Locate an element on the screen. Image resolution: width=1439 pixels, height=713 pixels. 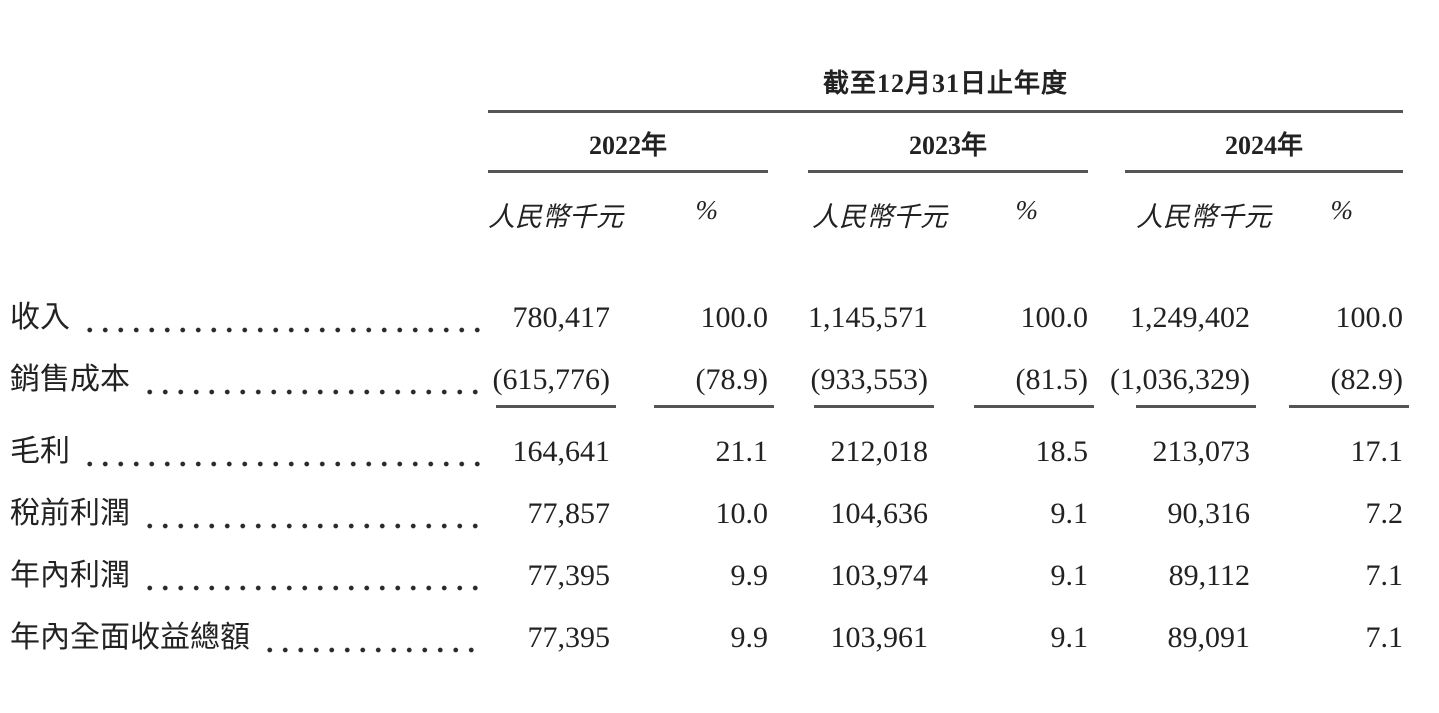
cell-value: 212,018 is located at coordinates (879, 451).